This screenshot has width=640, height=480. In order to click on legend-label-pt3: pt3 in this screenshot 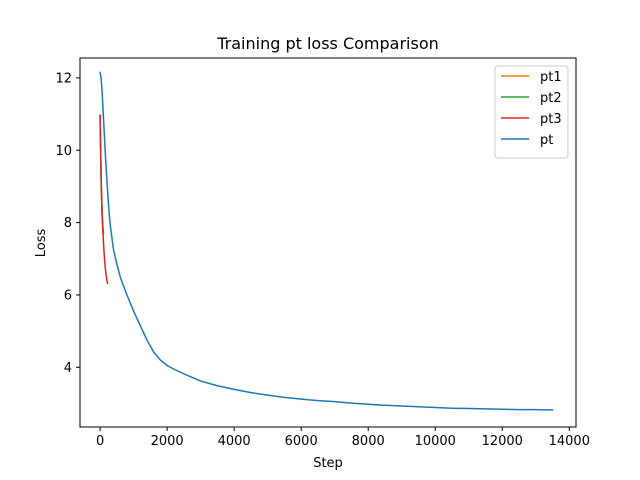, I will do `click(551, 119)`.